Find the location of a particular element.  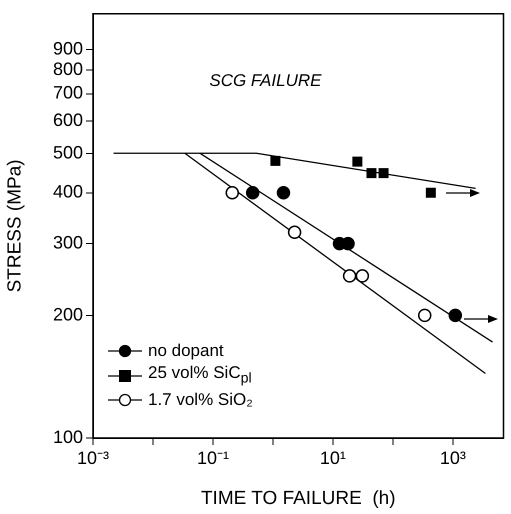

annotation: SCG FAILURE is located at coordinates (265, 80).